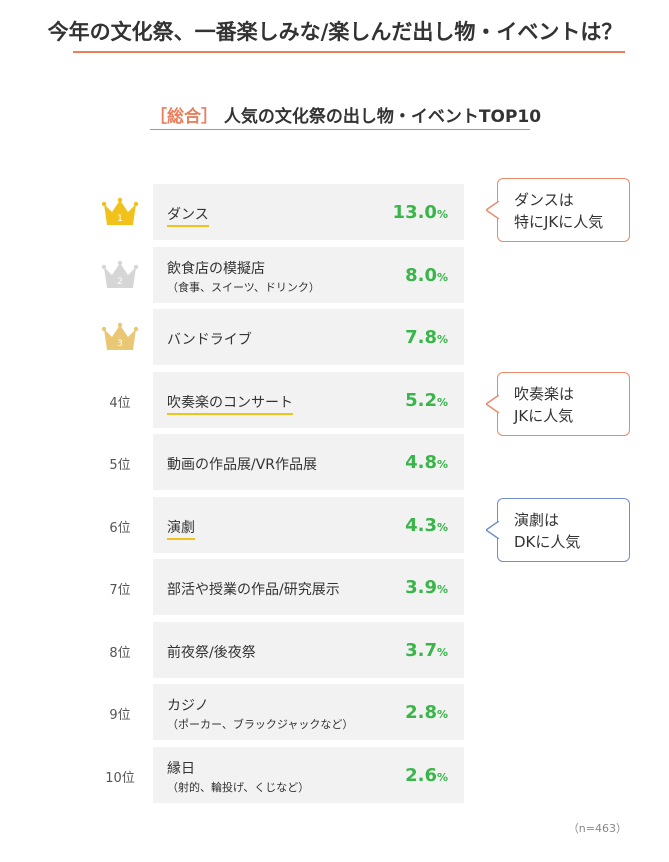  Describe the element at coordinates (209, 340) in the screenshot. I see `item-label: バンドライブ` at that location.